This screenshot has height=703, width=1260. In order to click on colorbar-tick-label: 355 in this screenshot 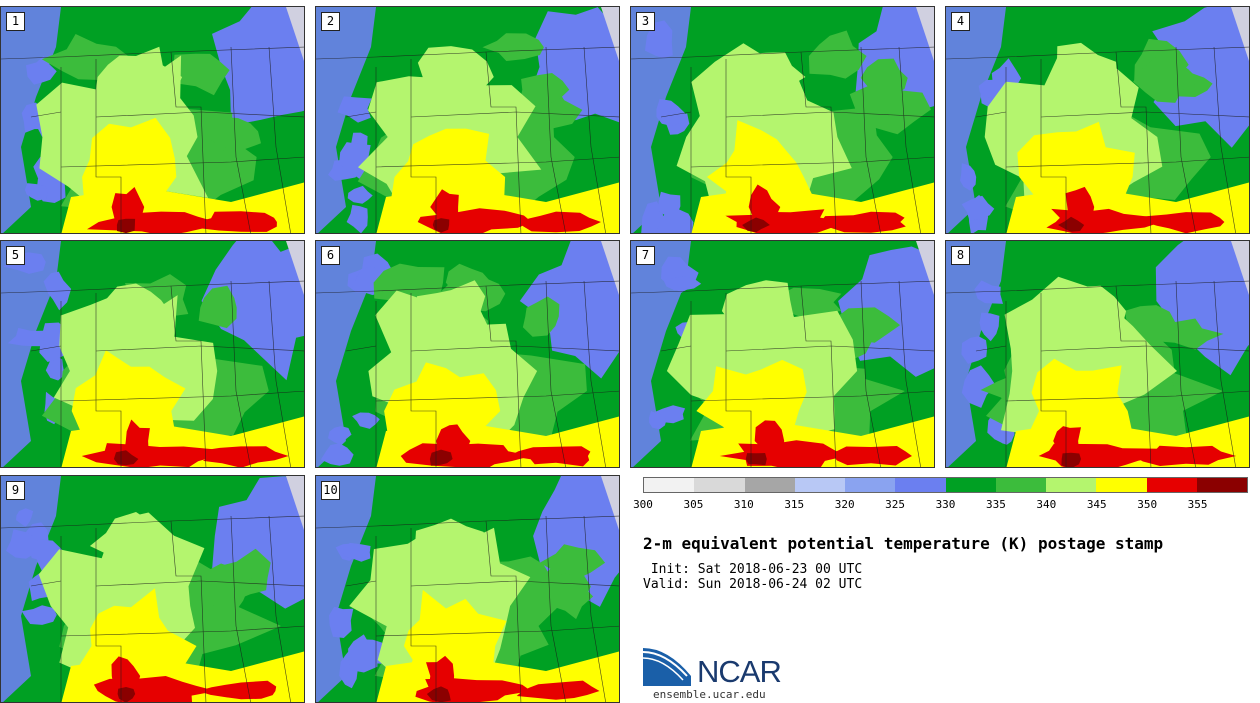, I will do `click(1197, 504)`.